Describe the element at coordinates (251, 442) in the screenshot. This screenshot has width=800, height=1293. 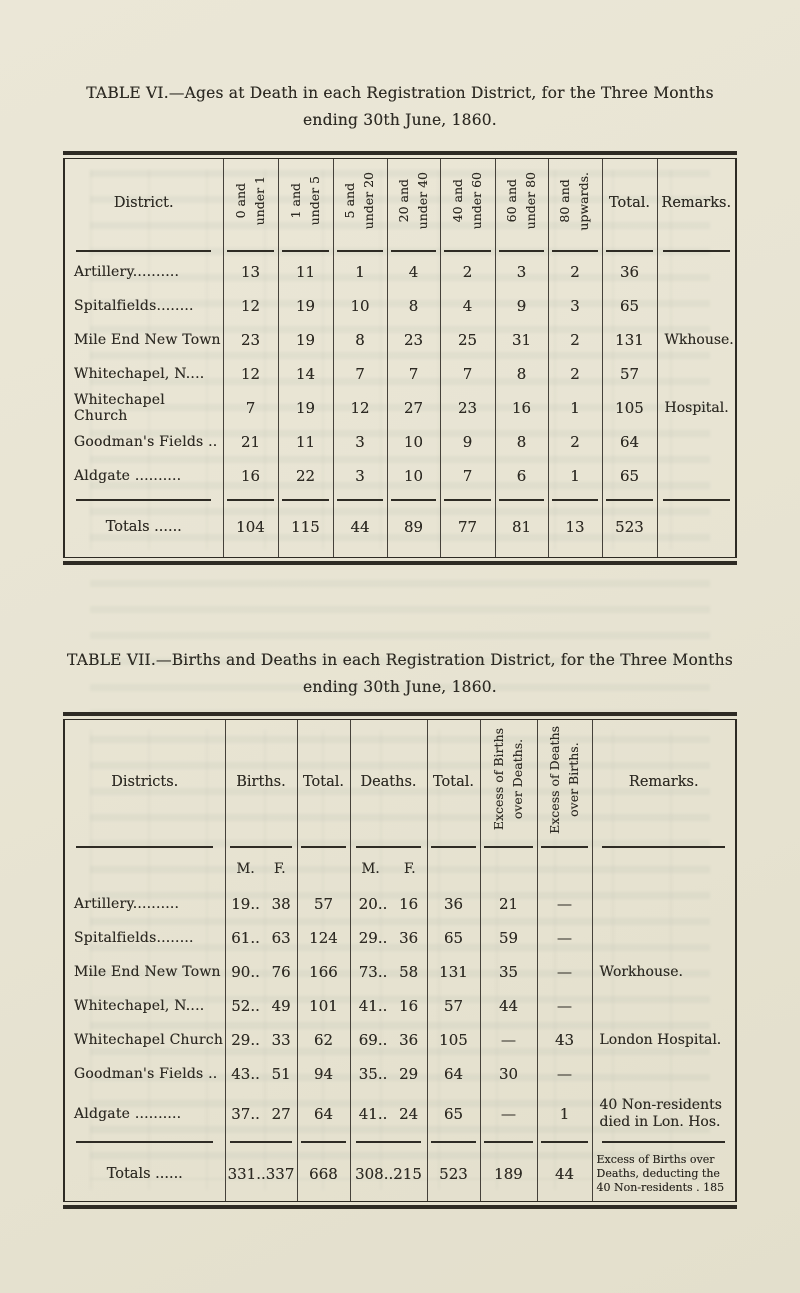
I see `value-cell: 21` at that location.